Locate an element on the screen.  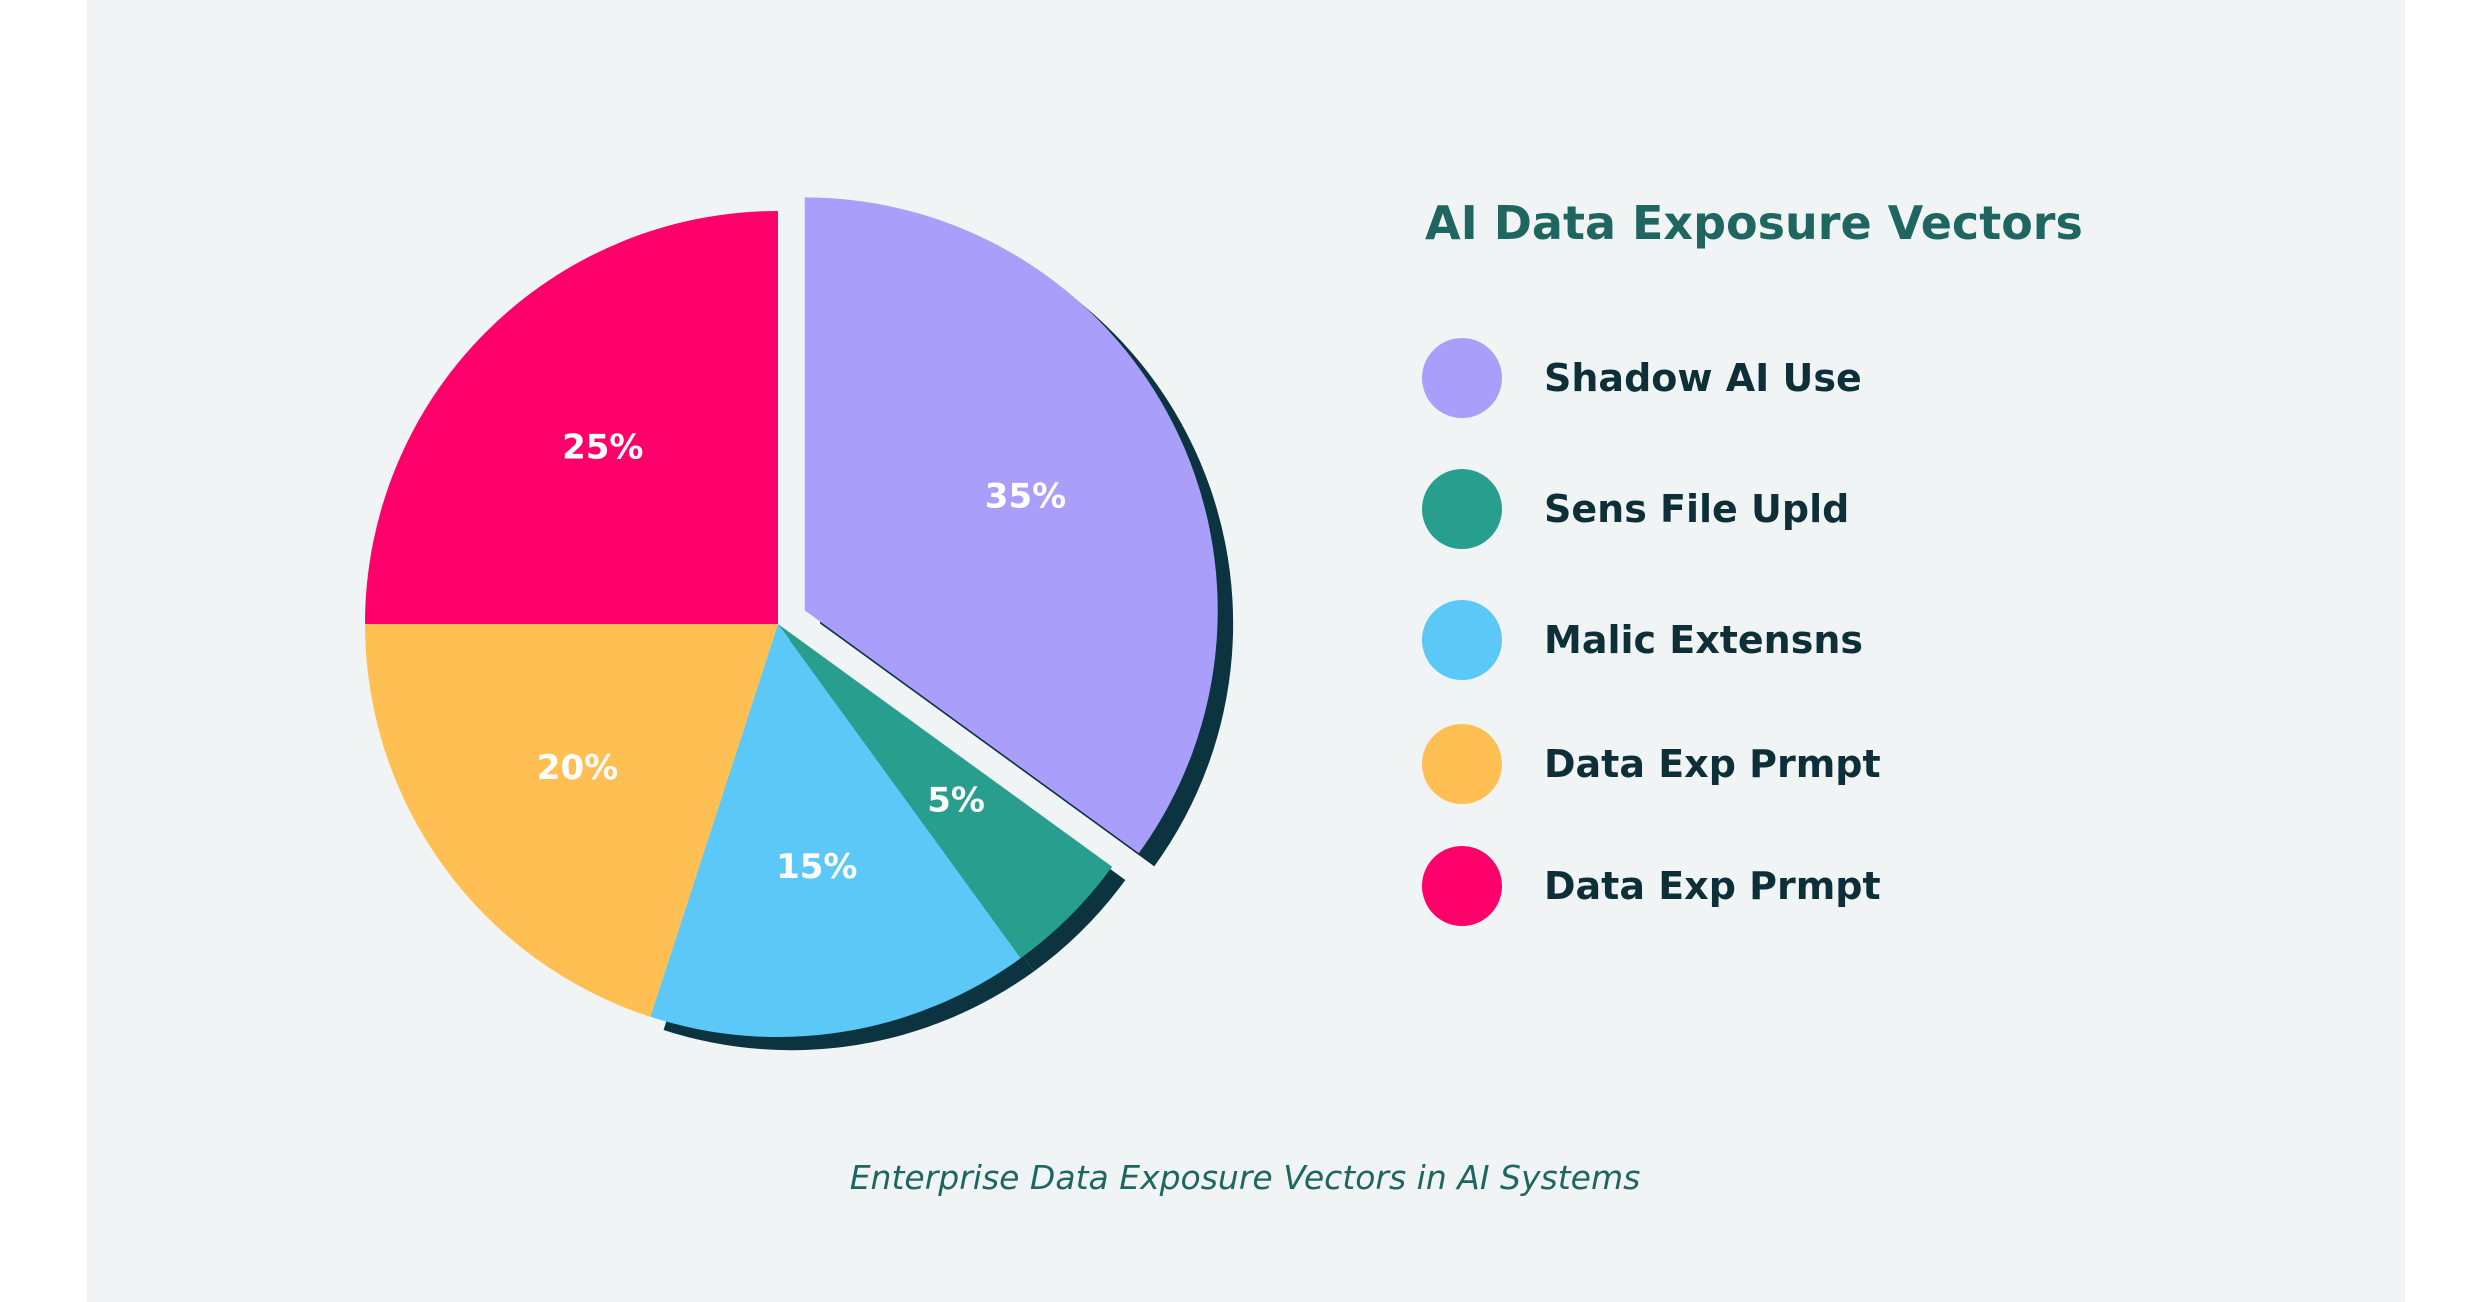
legend-item-shadow-ai-use: Shadow AI Use is located at coordinates (1642, 378).